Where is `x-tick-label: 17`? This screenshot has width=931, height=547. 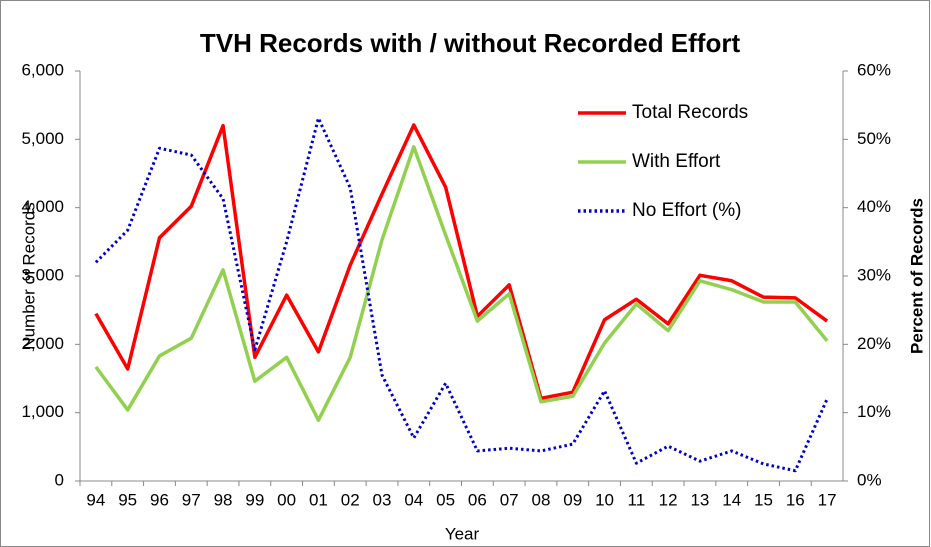
x-tick-label: 17 is located at coordinates (827, 499).